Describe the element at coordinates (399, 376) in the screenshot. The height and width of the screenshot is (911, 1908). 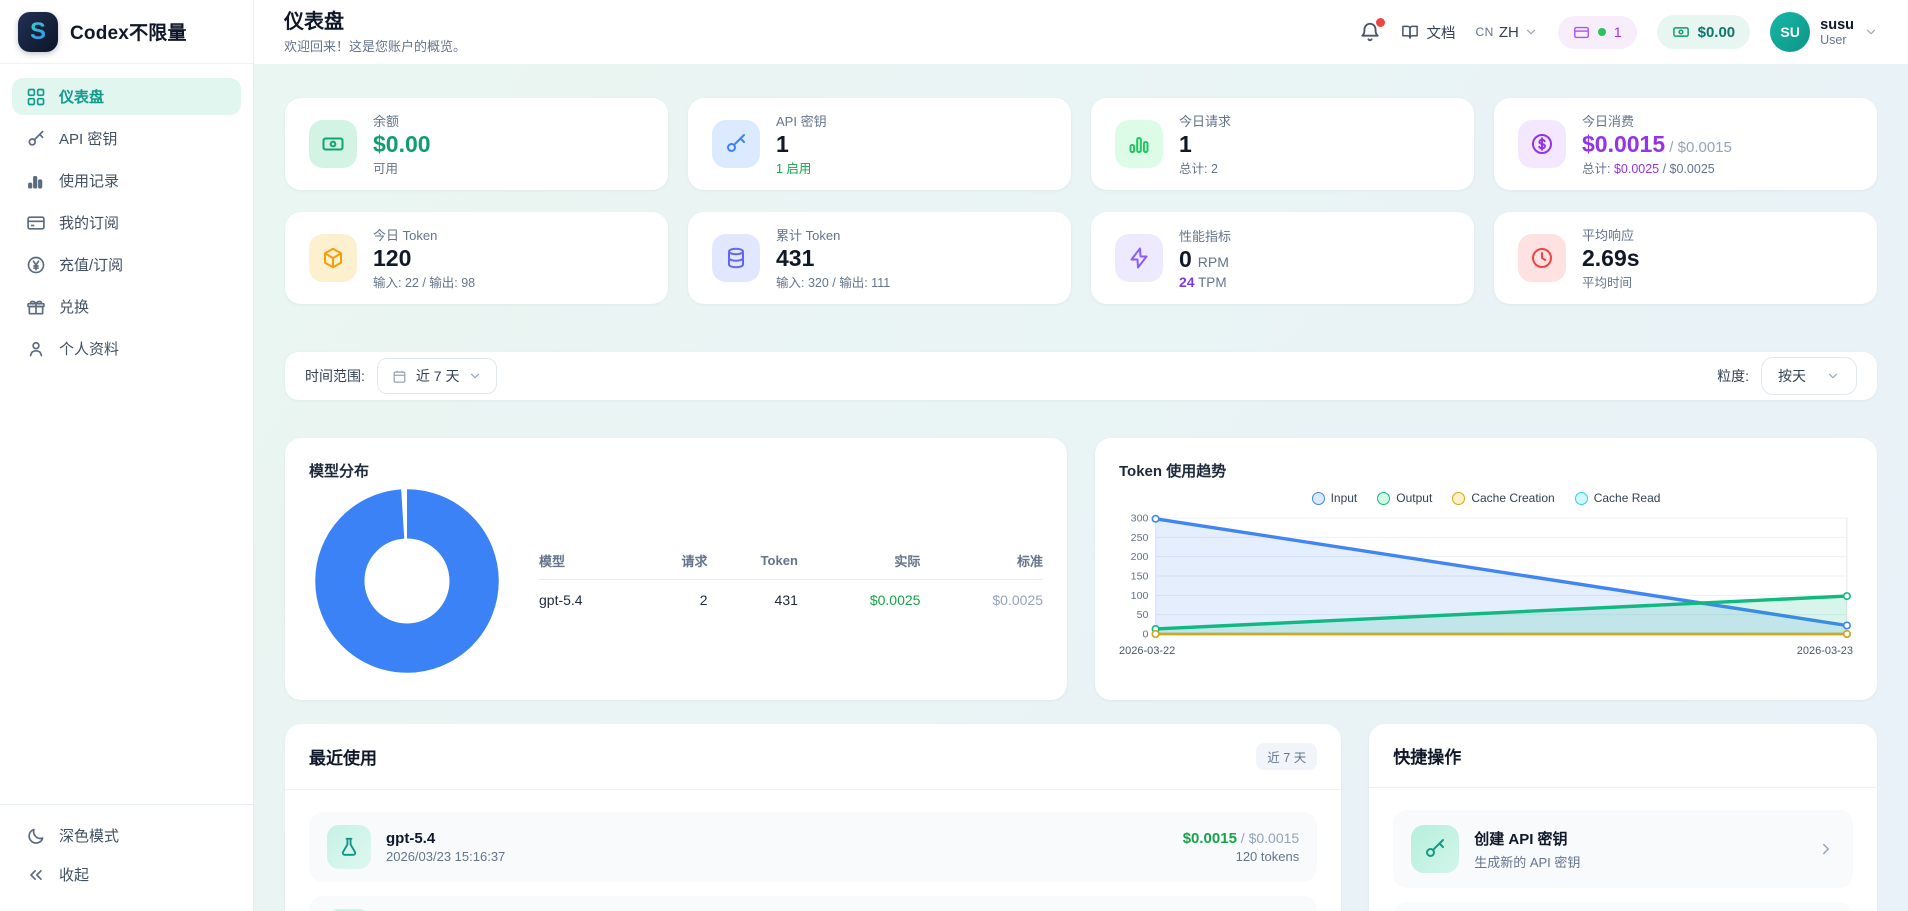
I see `calendar-icon` at that location.